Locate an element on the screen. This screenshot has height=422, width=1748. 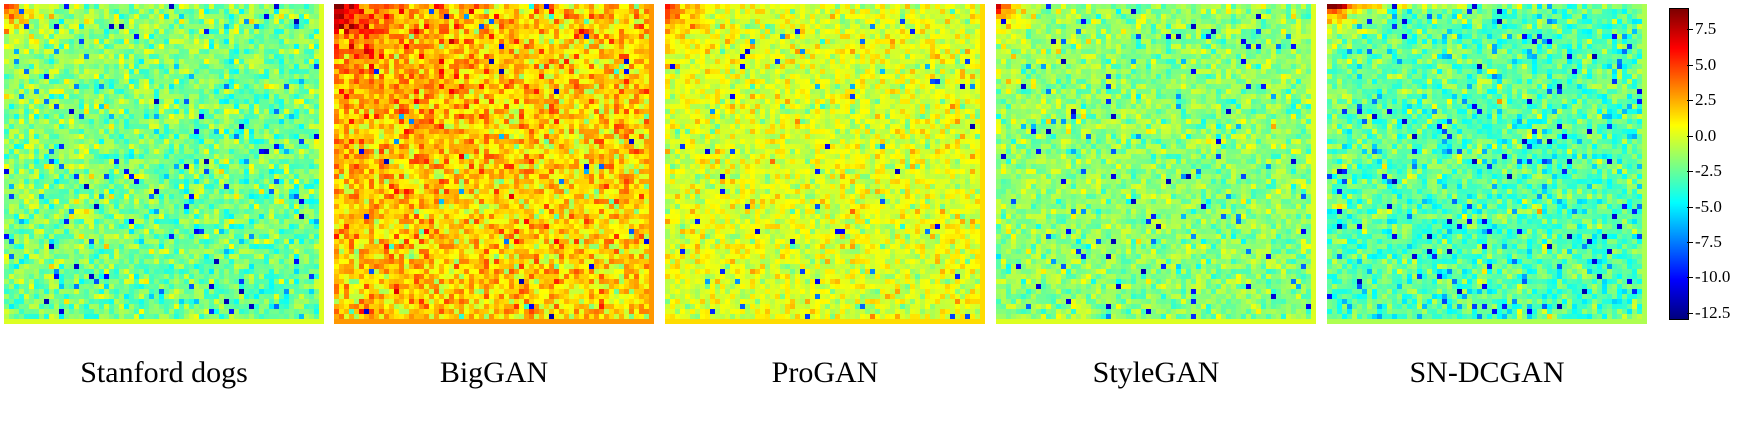
colorbar-gradient is located at coordinates (1679, 164).